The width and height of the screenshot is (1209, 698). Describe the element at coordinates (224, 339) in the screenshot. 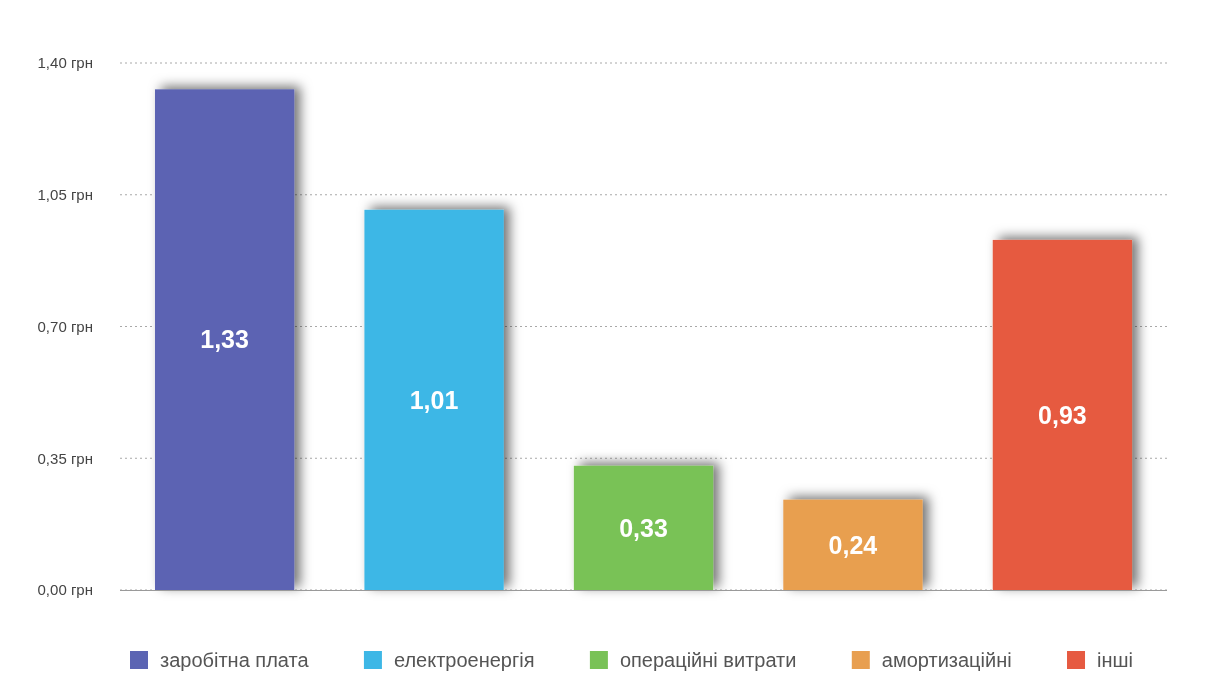

I see `data-label: 1,33` at that location.